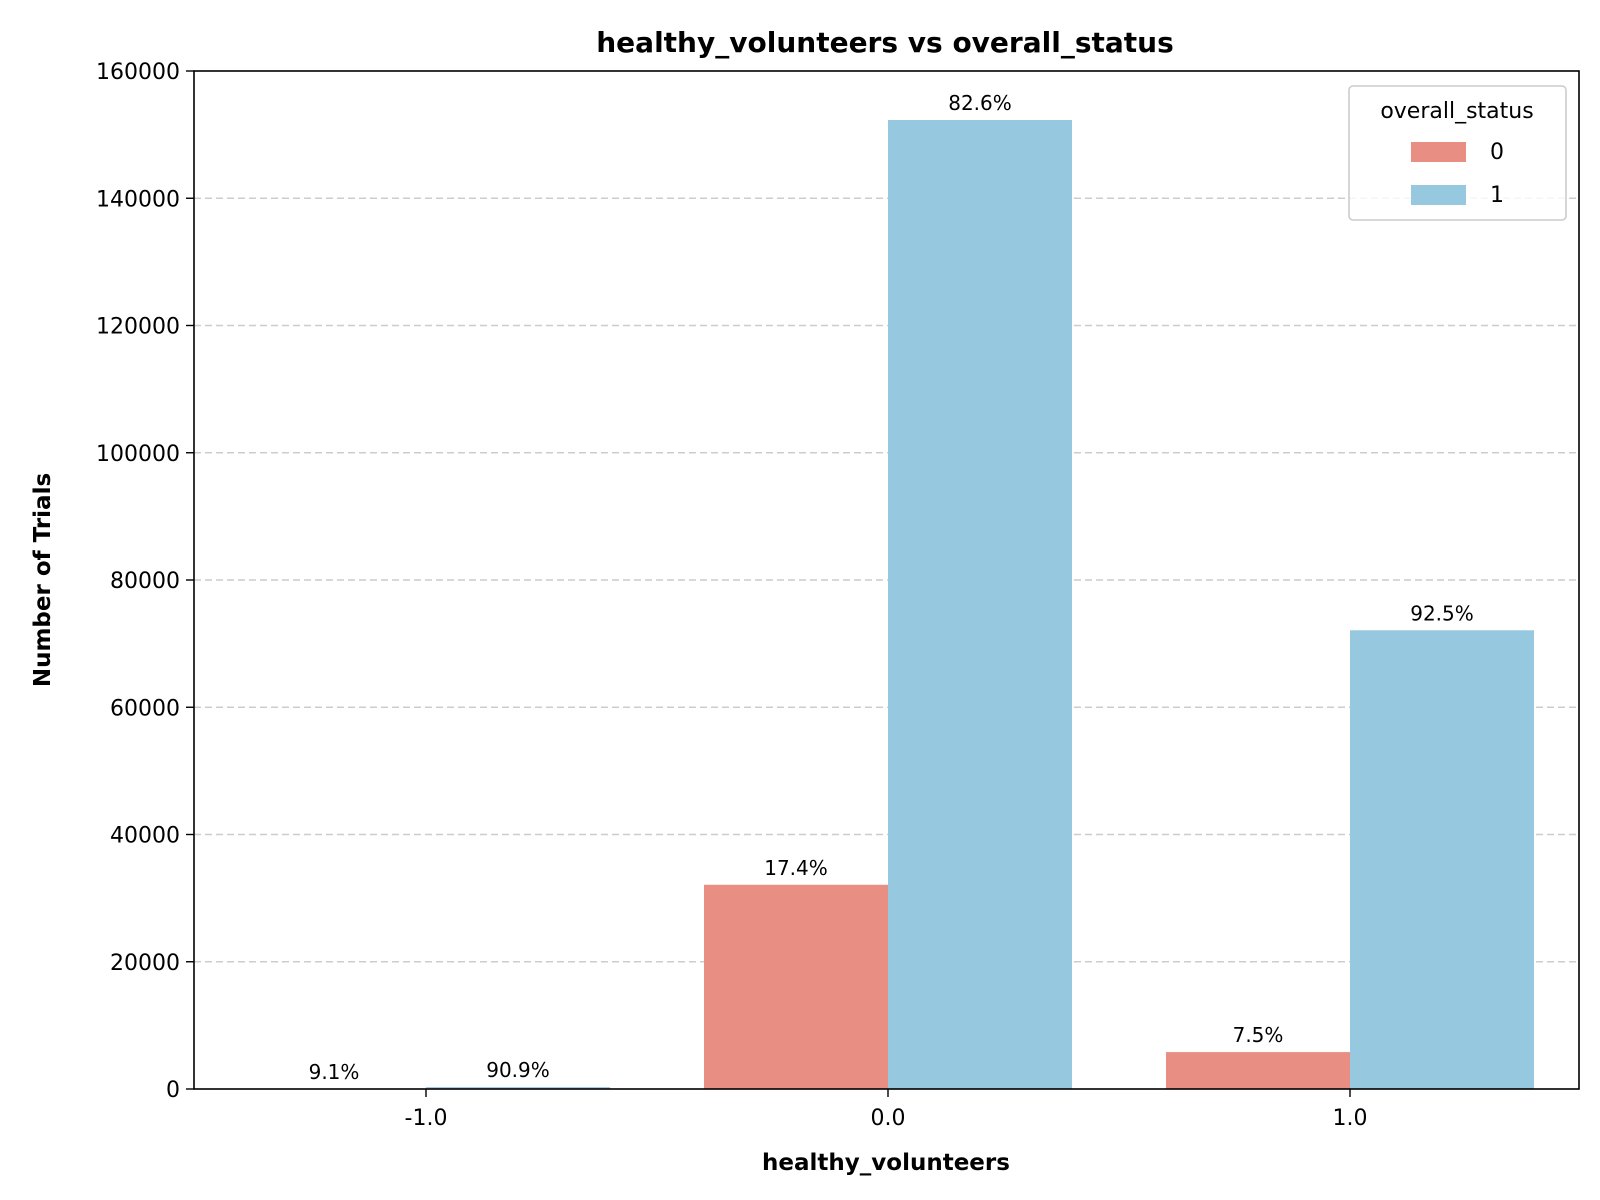 This screenshot has width=1600, height=1200. What do you see at coordinates (886, 1163) in the screenshot?
I see `x-axis-label: healthy_volunteers` at bounding box center [886, 1163].